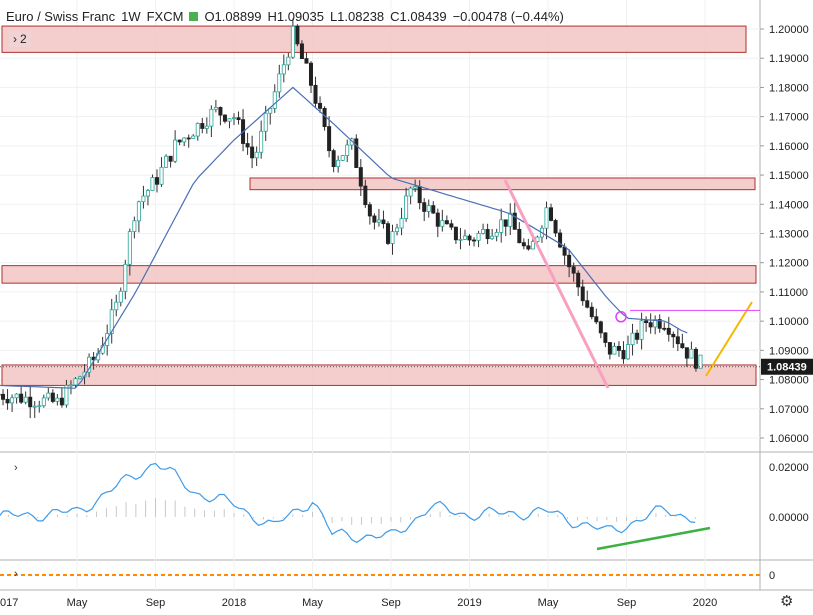  Describe the element at coordinates (234, 603) in the screenshot. I see `time-tick-label: 2018` at that location.